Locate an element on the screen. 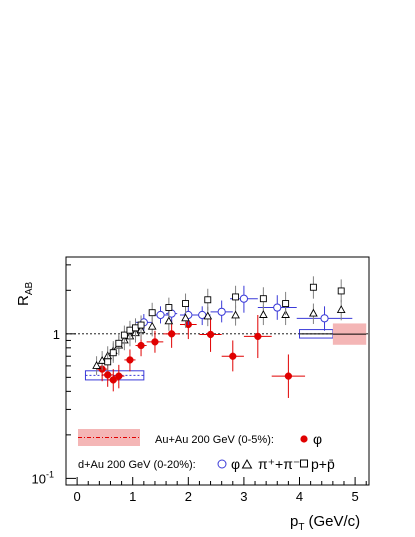 Image resolution: width=415 pixels, height=537 pixels. x-tick-label: 2 is located at coordinates (188, 496).